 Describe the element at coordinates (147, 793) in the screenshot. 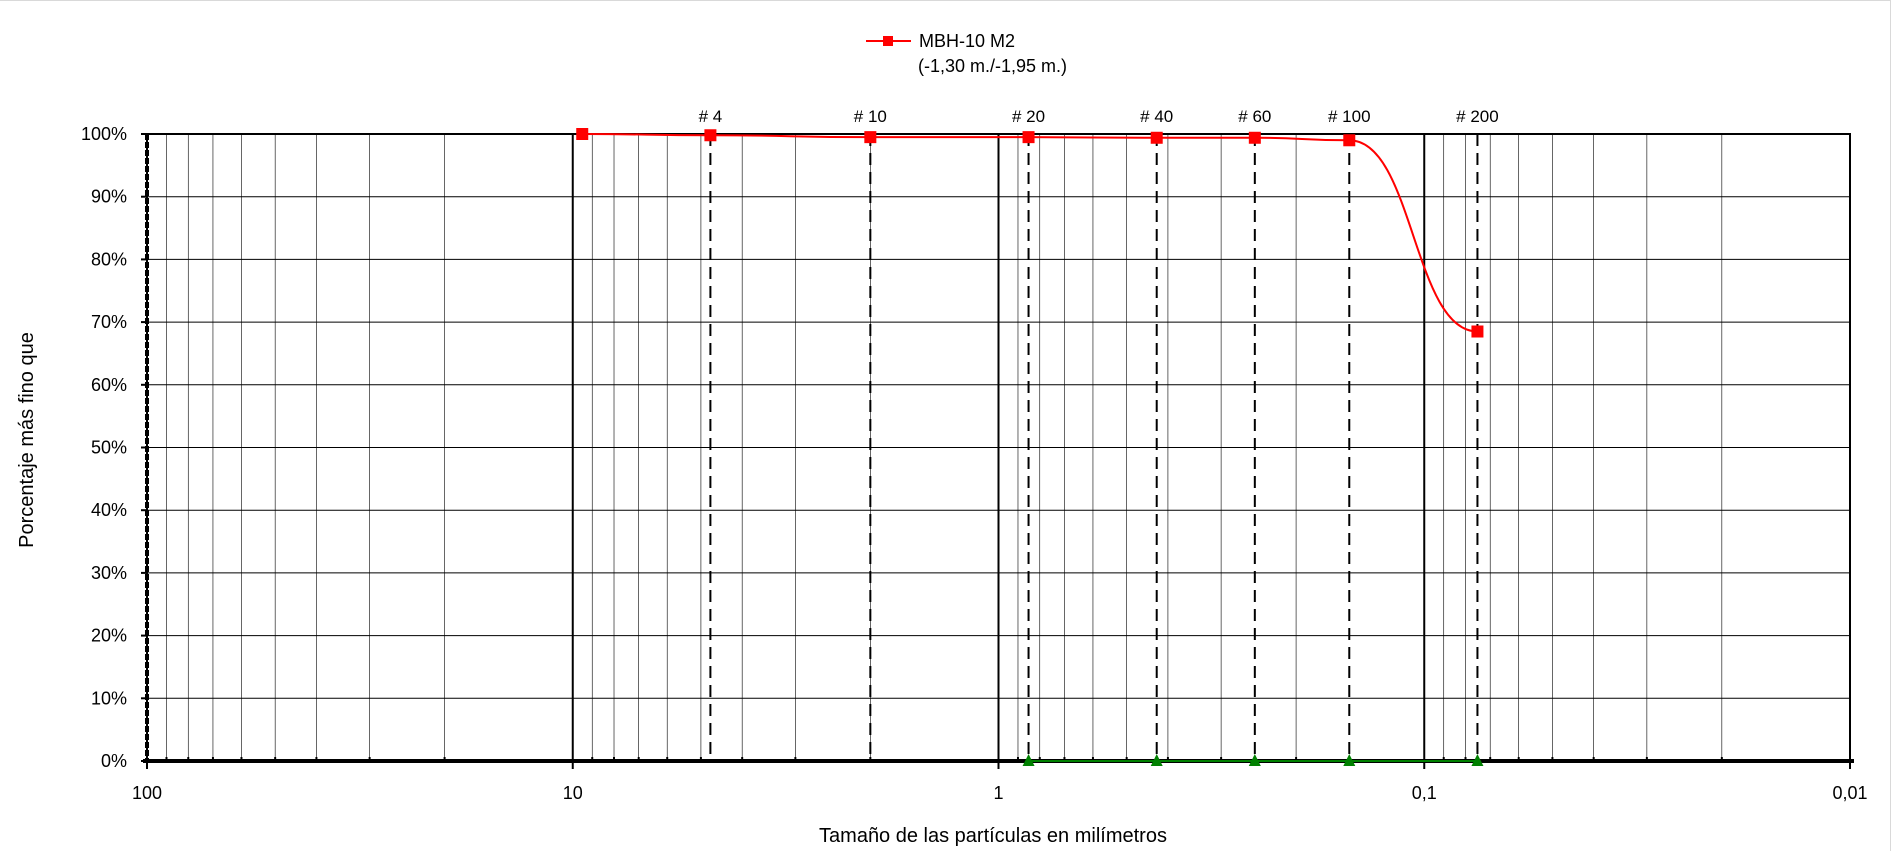

I see `x-tick-label: 100` at that location.